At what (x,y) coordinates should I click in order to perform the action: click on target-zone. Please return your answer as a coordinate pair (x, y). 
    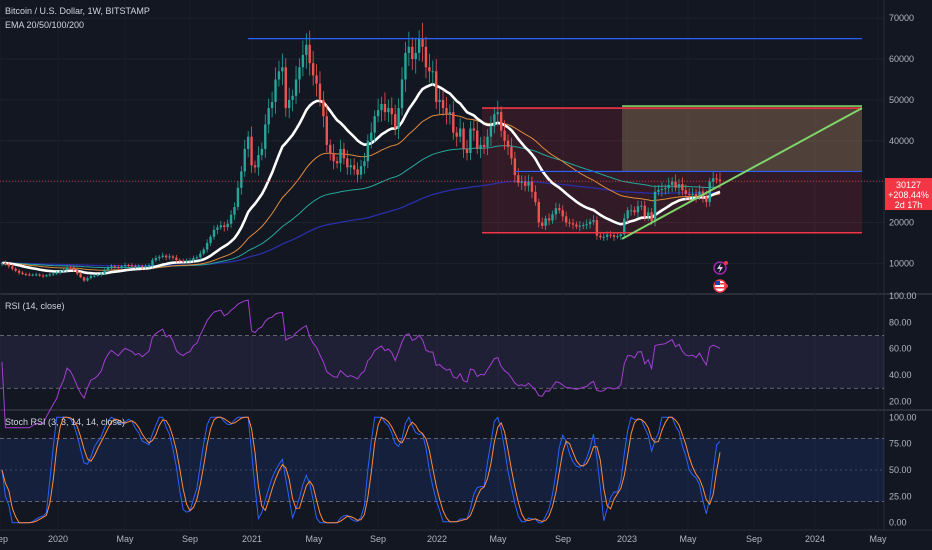
    Looking at the image, I should click on (742, 140).